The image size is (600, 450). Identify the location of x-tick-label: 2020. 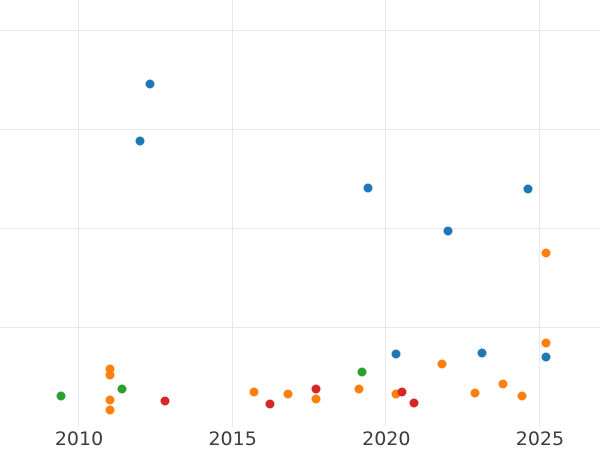
(386, 439).